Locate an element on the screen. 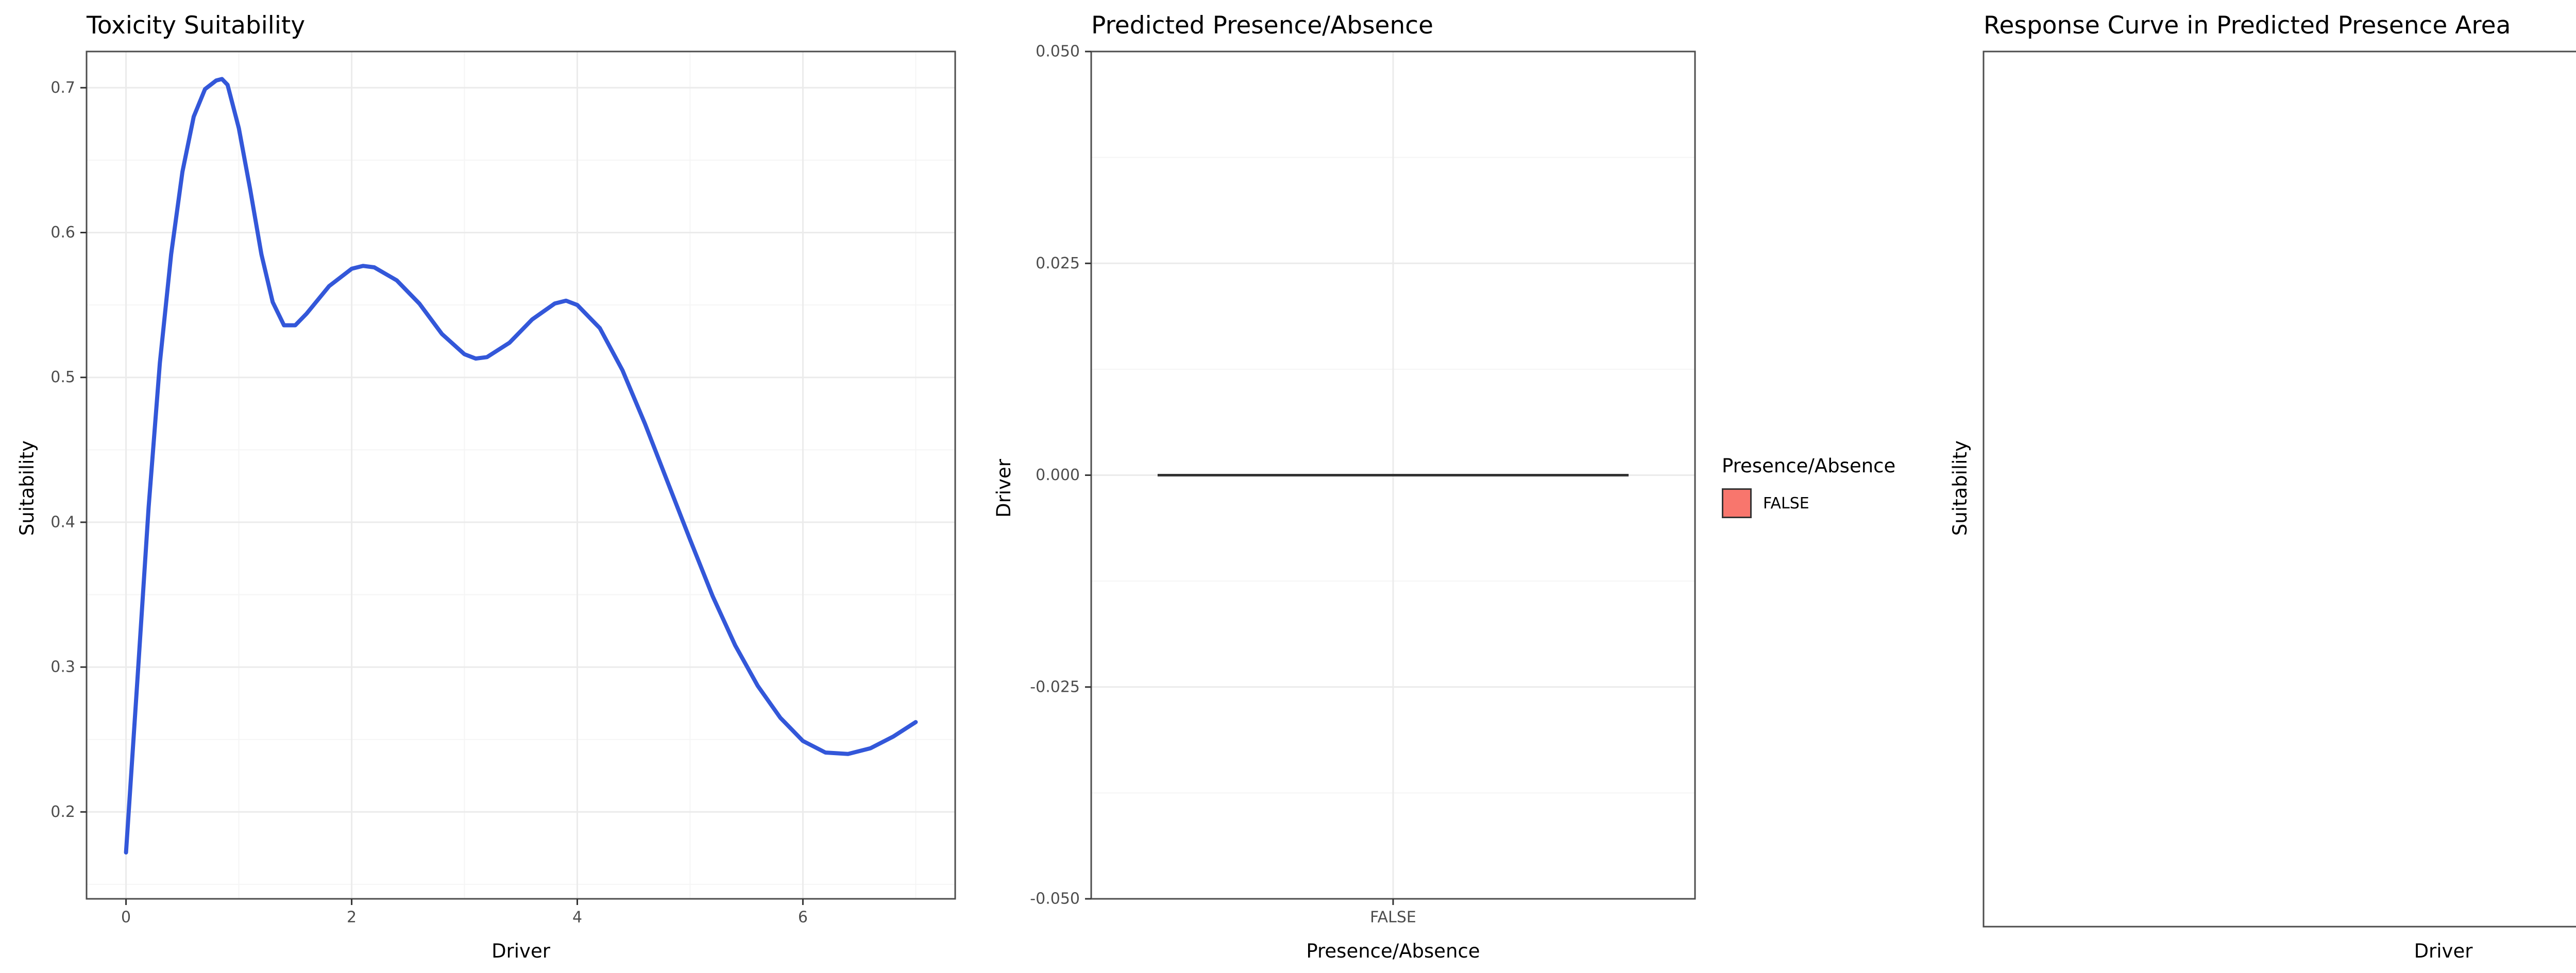 The width and height of the screenshot is (2576, 973). svg-text: 0.3 is located at coordinates (62, 667).